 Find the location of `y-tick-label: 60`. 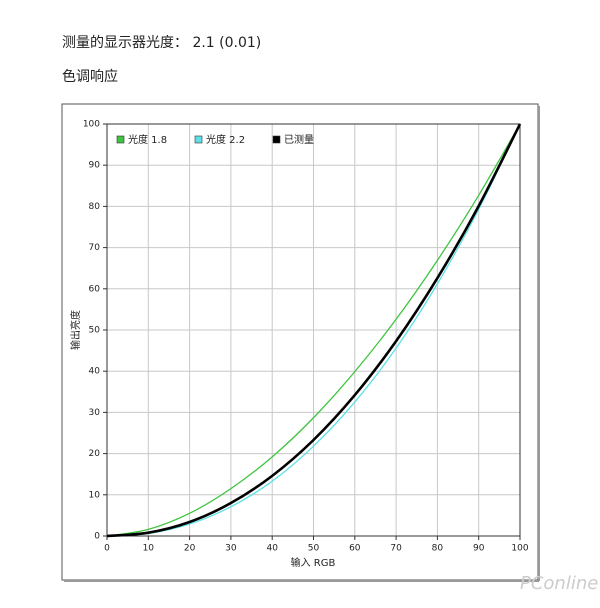

y-tick-label: 60 is located at coordinates (95, 289).